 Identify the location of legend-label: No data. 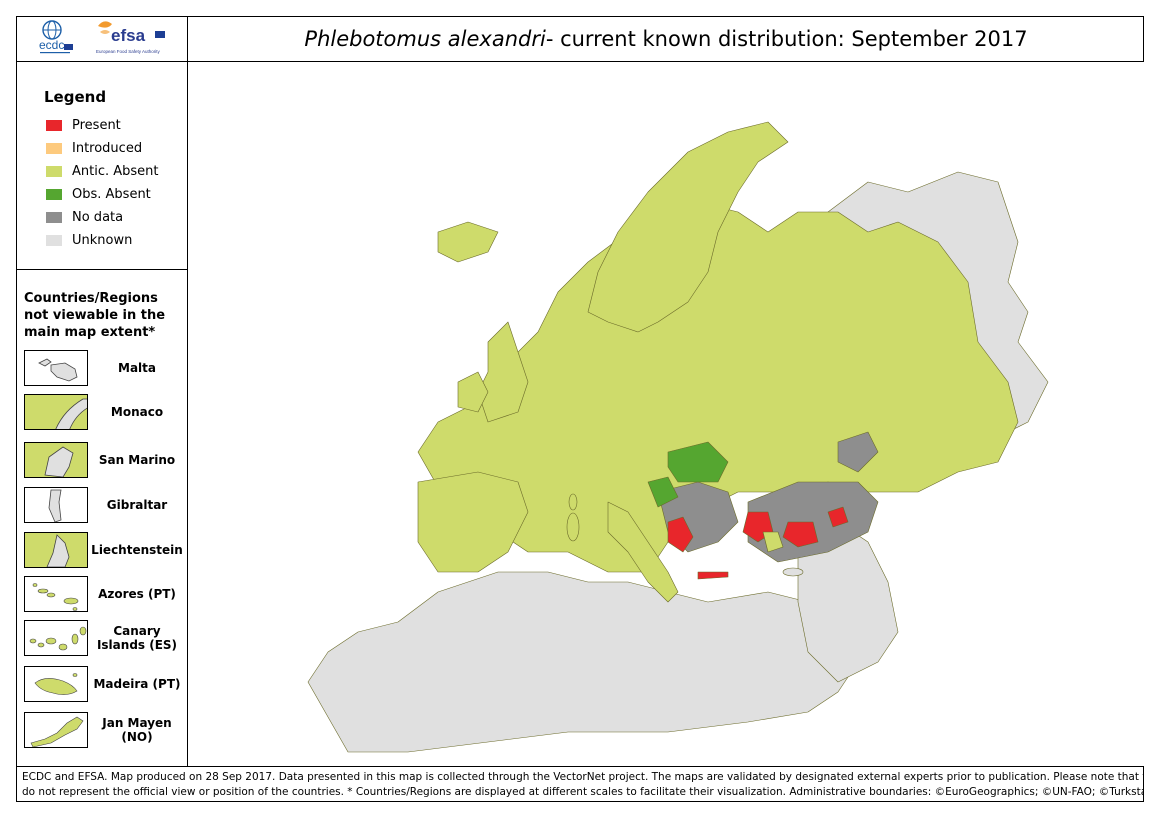
(98, 217).